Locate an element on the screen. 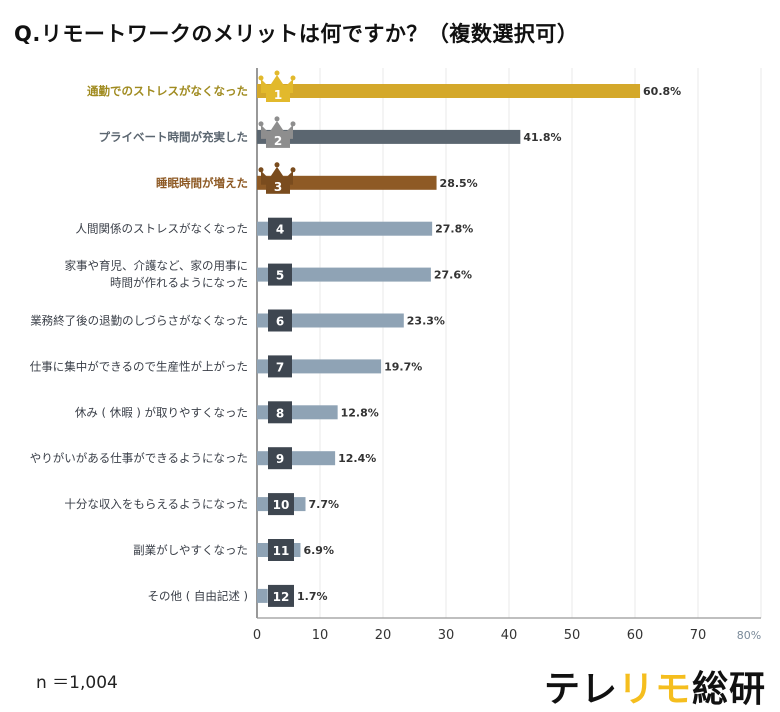  category-label: 休み ( 休暇 ) が取りやすくなった is located at coordinates (161, 412).